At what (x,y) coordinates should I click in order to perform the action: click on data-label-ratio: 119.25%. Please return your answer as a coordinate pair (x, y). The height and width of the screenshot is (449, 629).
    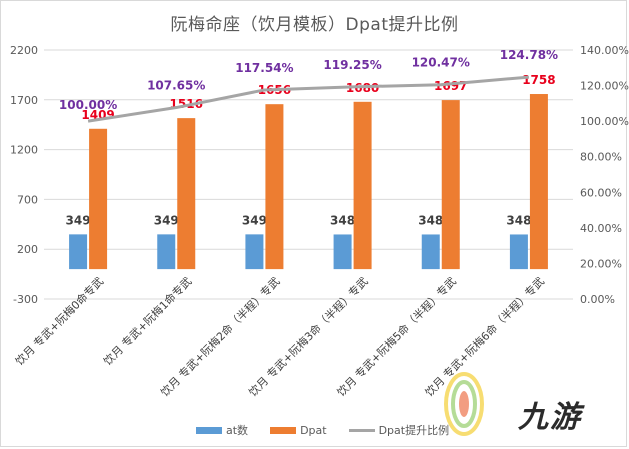
    Looking at the image, I should click on (352, 65).